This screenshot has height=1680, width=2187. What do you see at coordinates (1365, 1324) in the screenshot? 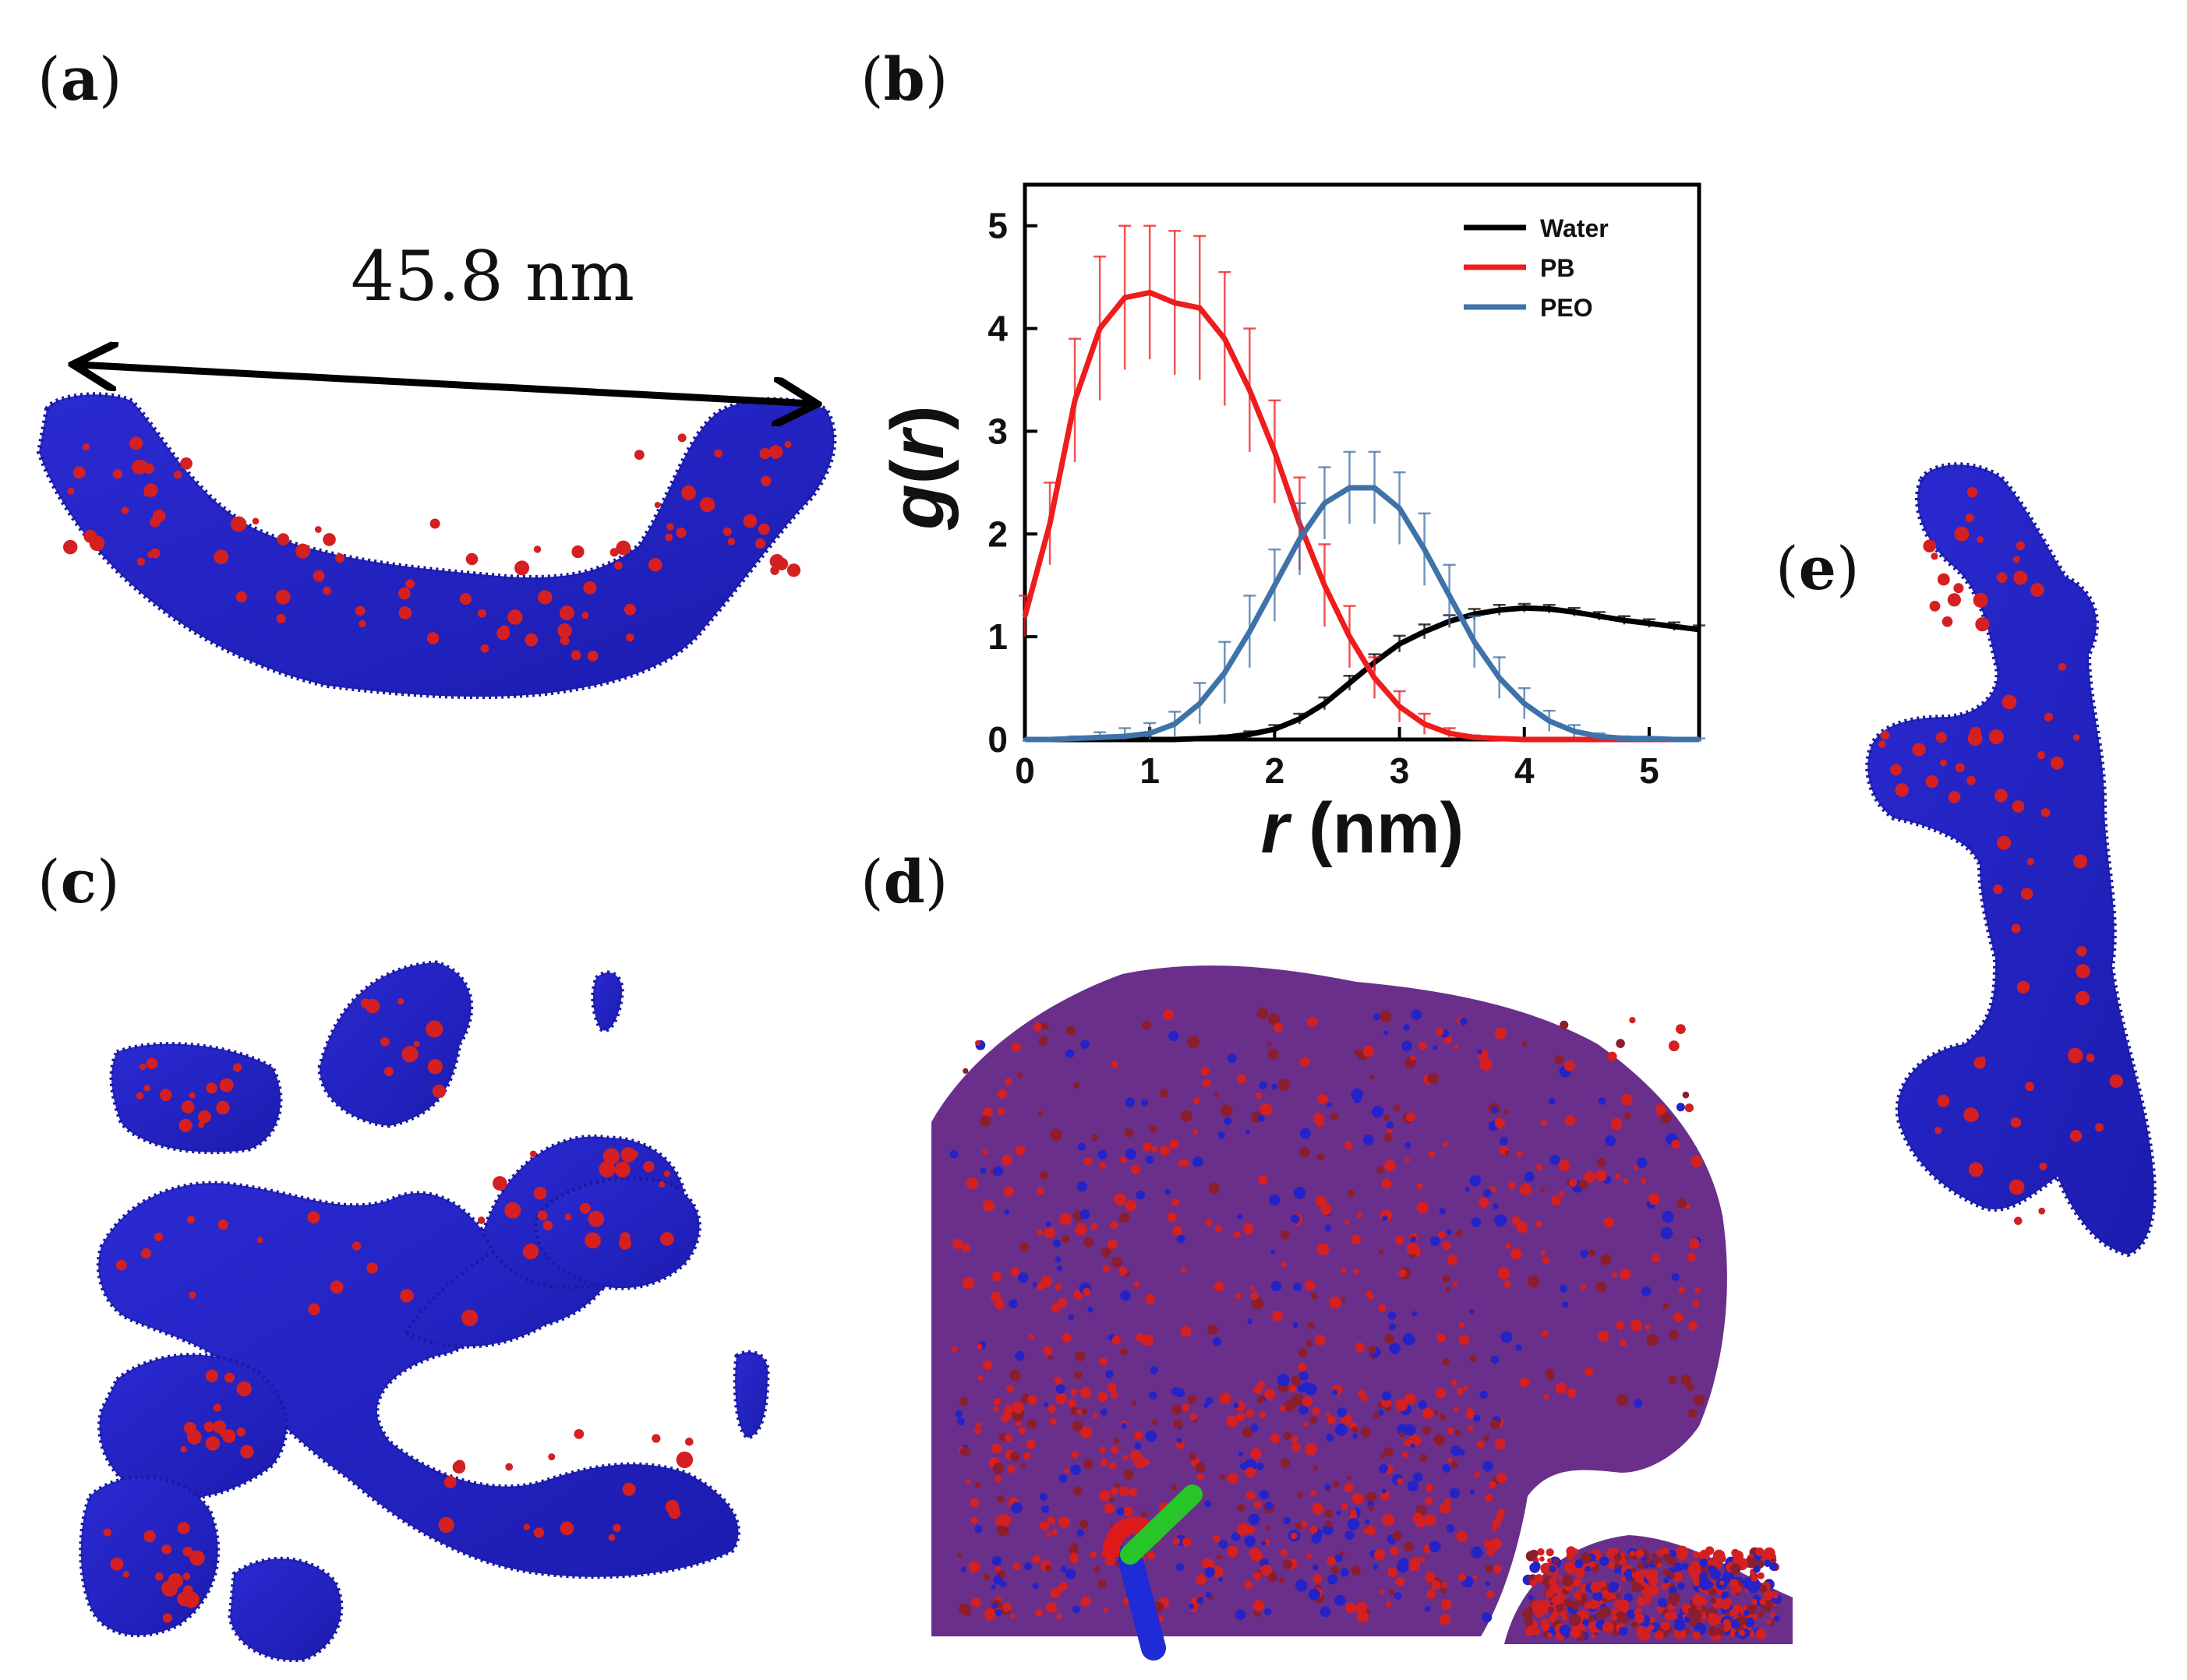
I see `panel-d-particles` at bounding box center [1365, 1324].